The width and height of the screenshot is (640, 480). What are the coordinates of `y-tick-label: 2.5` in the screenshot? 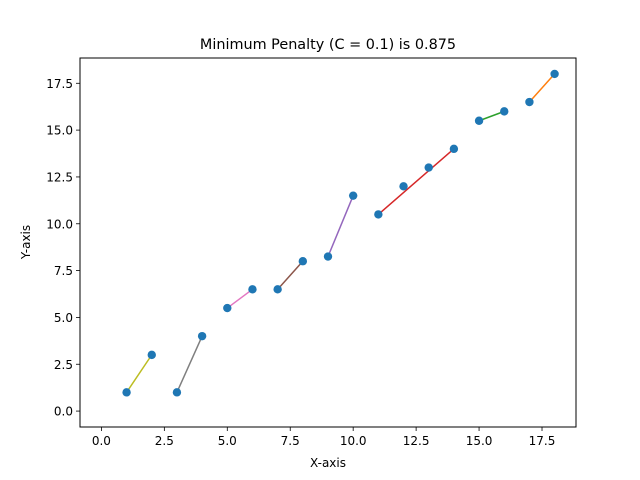 It's located at (63, 365).